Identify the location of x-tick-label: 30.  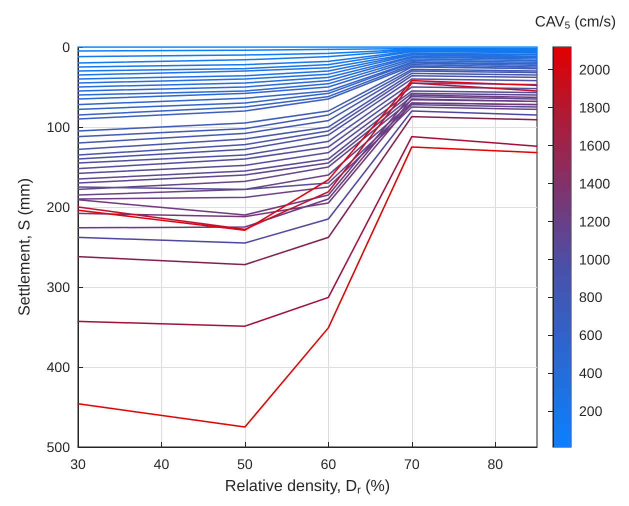
(78, 464).